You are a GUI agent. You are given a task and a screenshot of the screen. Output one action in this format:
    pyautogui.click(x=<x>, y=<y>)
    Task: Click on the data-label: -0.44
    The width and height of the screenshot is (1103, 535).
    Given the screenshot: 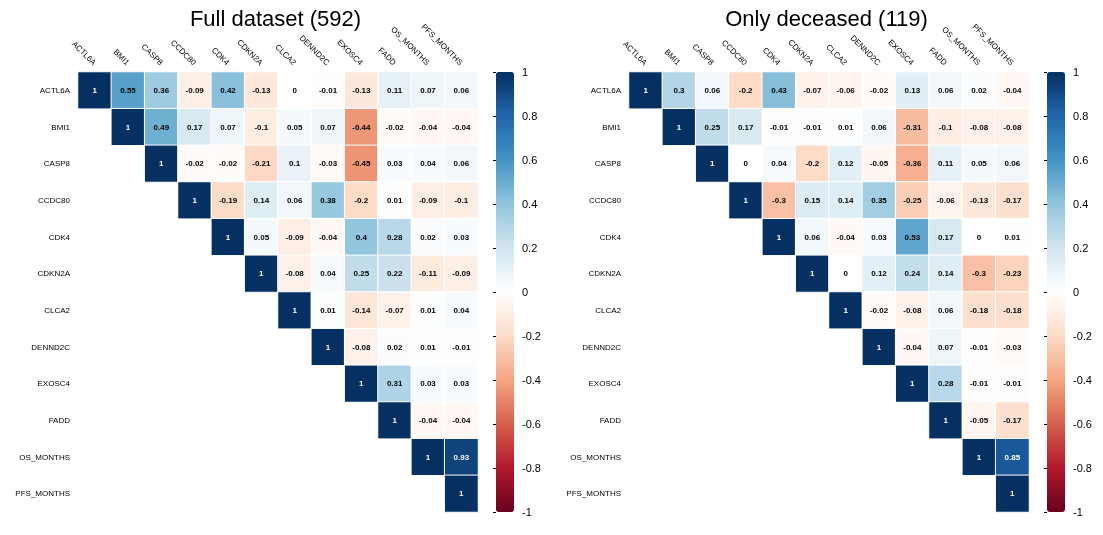 What is the action you would take?
    pyautogui.click(x=361, y=127)
    